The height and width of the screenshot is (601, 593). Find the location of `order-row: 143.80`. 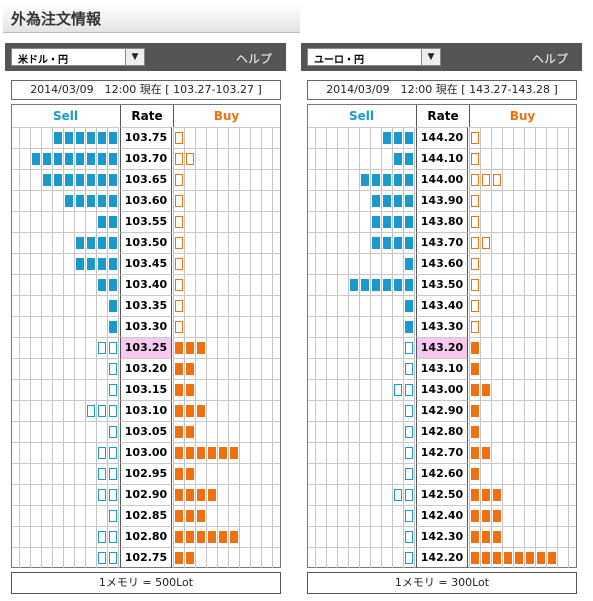

order-row: 143.80 is located at coordinates (442, 221).